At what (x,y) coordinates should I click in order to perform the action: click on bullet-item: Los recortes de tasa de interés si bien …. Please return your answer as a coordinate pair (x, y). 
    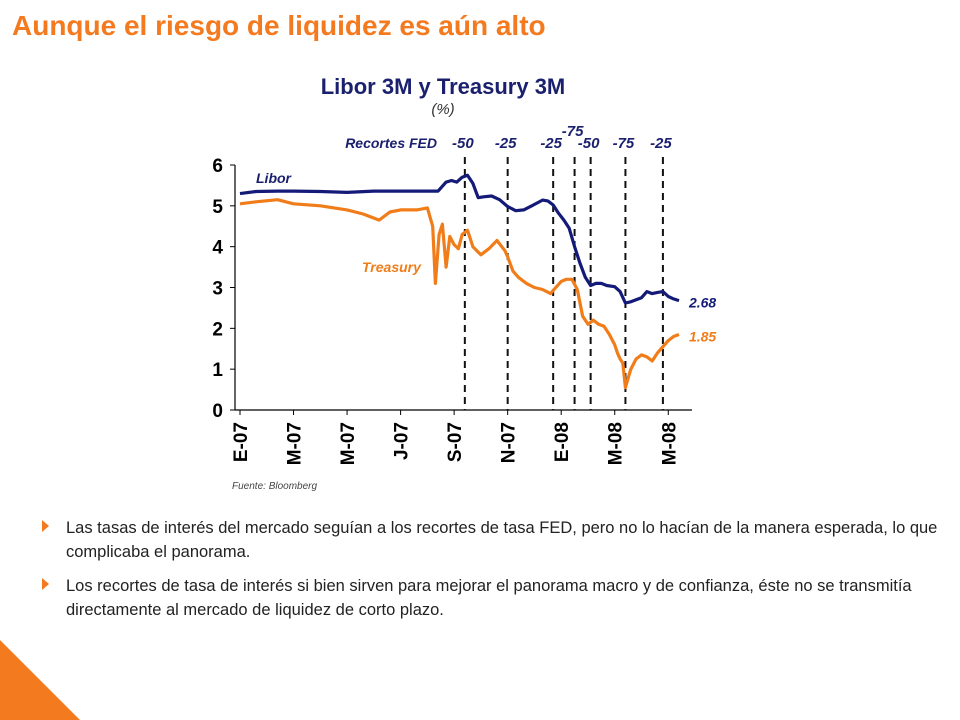
    Looking at the image, I should click on (492, 598).